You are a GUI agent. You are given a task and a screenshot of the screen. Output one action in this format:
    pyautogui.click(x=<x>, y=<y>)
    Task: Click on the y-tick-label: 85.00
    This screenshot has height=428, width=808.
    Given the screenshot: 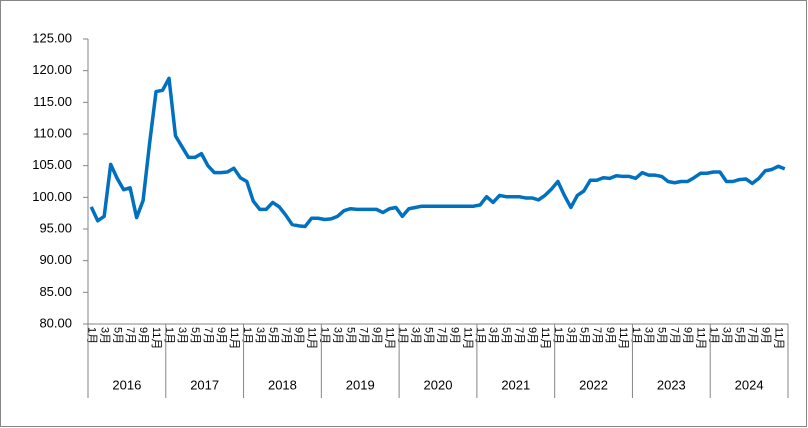 What is the action you would take?
    pyautogui.click(x=55, y=291)
    